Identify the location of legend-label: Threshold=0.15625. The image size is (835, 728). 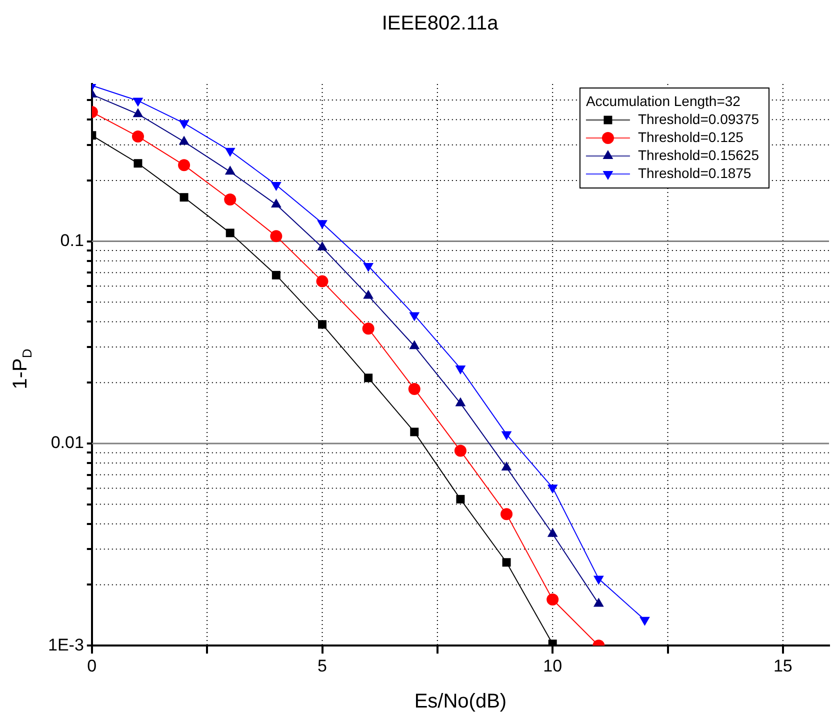
(699, 154).